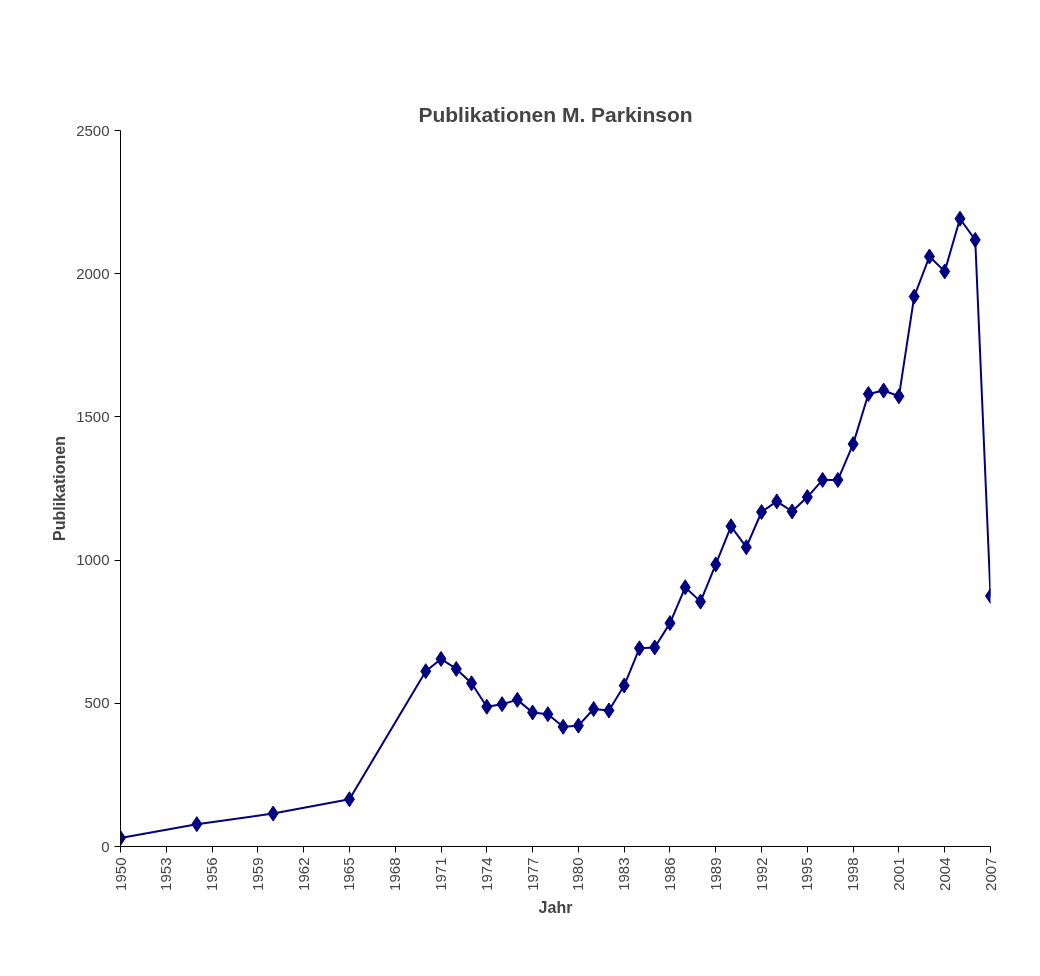 The image size is (1040, 976). I want to click on x-tick-label: 1980, so click(578, 874).